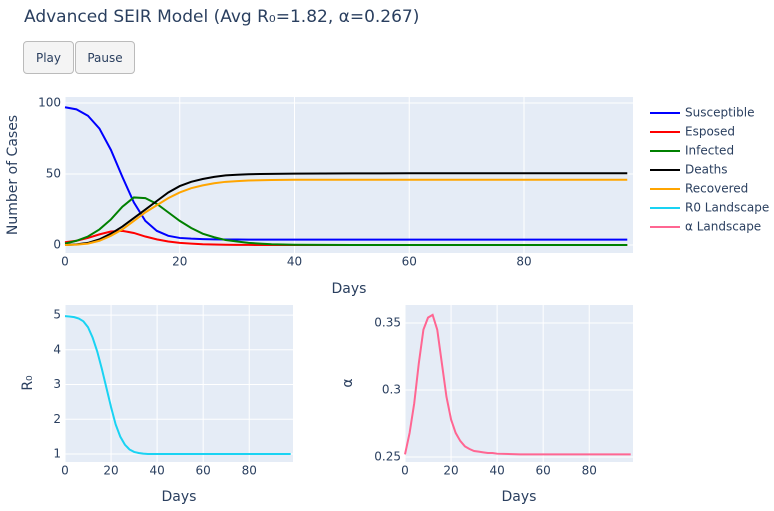  I want to click on pause-button: Pause, so click(105, 57).